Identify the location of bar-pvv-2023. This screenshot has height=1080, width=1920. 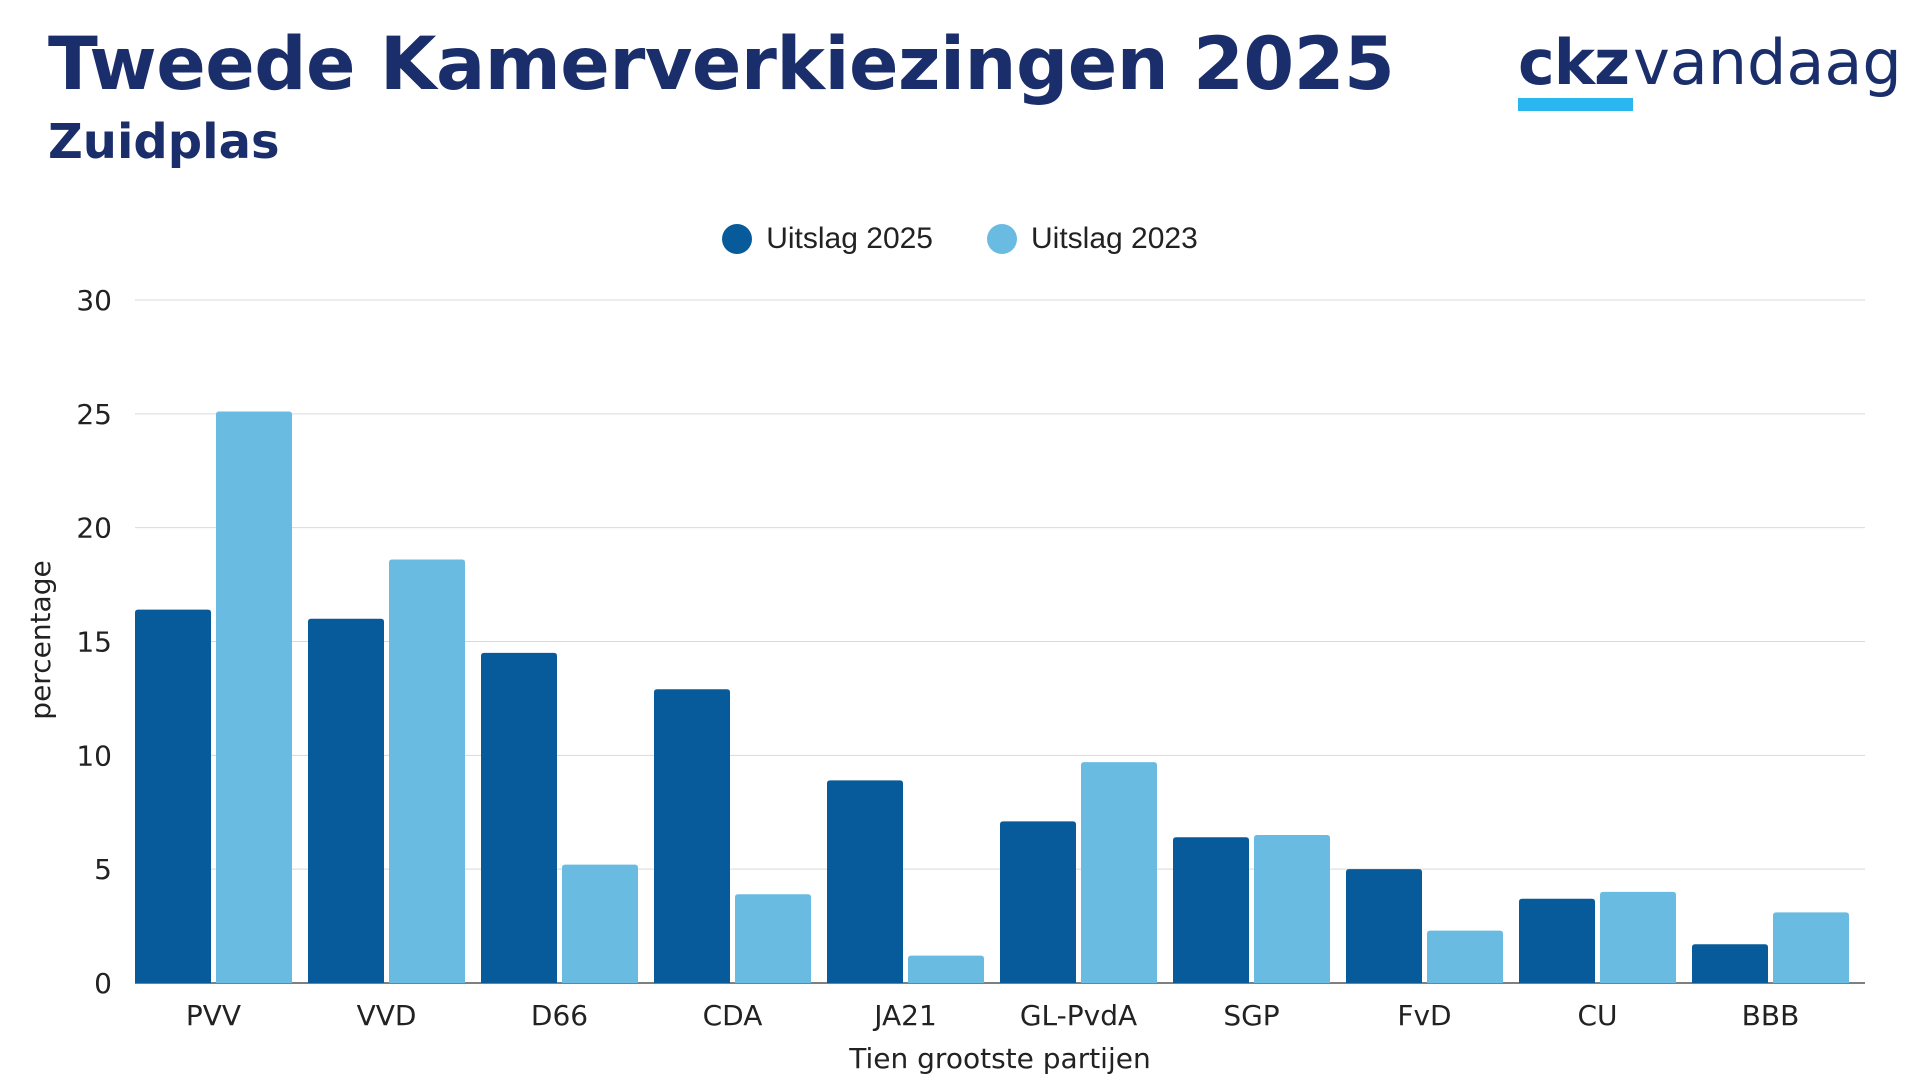
(254, 697).